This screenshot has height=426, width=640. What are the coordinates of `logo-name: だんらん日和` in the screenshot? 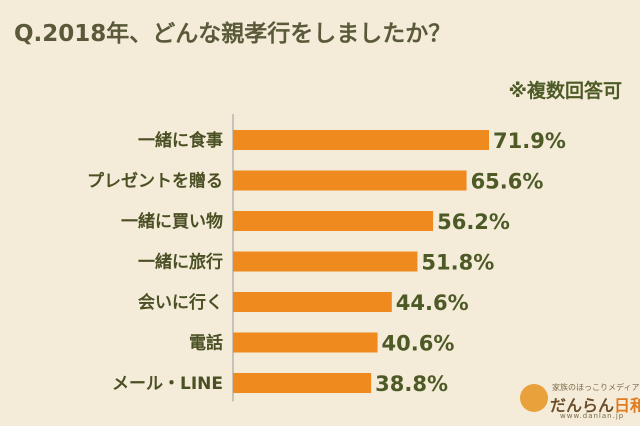 It's located at (595, 404).